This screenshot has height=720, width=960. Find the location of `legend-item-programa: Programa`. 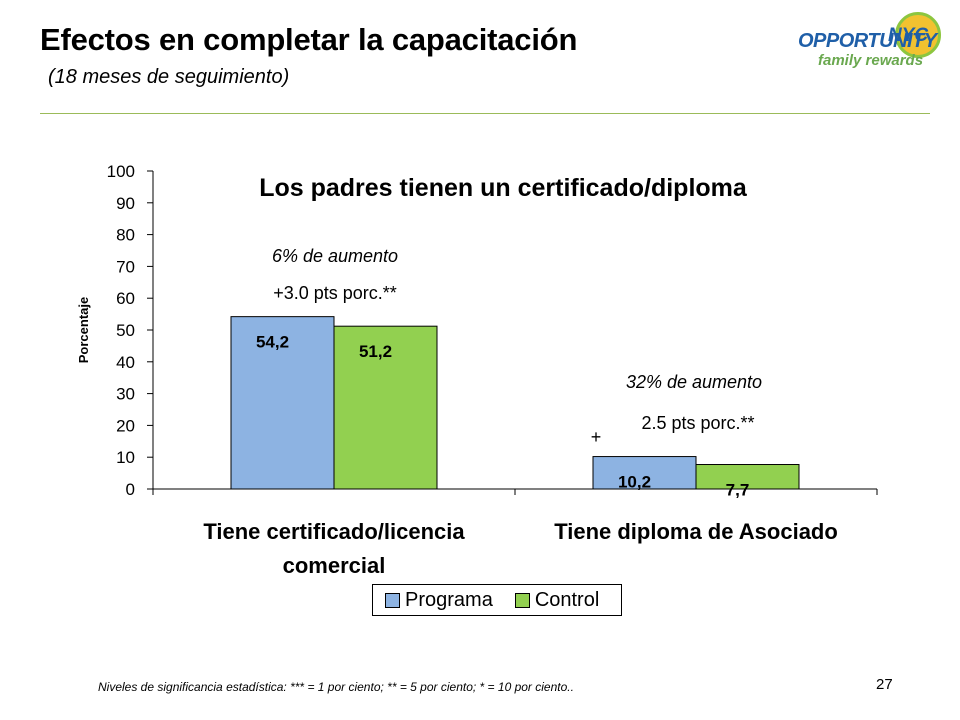

legend-item-programa: Programa is located at coordinates (439, 600).